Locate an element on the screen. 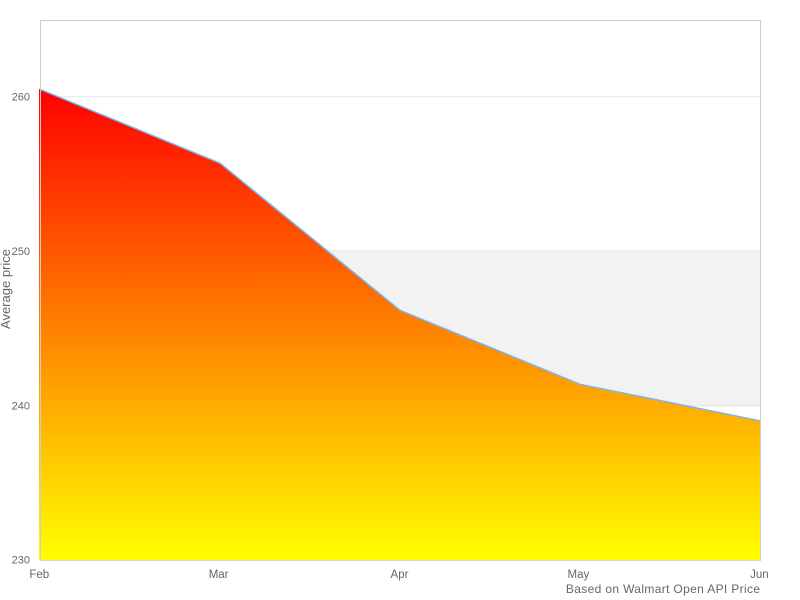 This screenshot has width=800, height=600. svg-text: 230 is located at coordinates (21, 560).